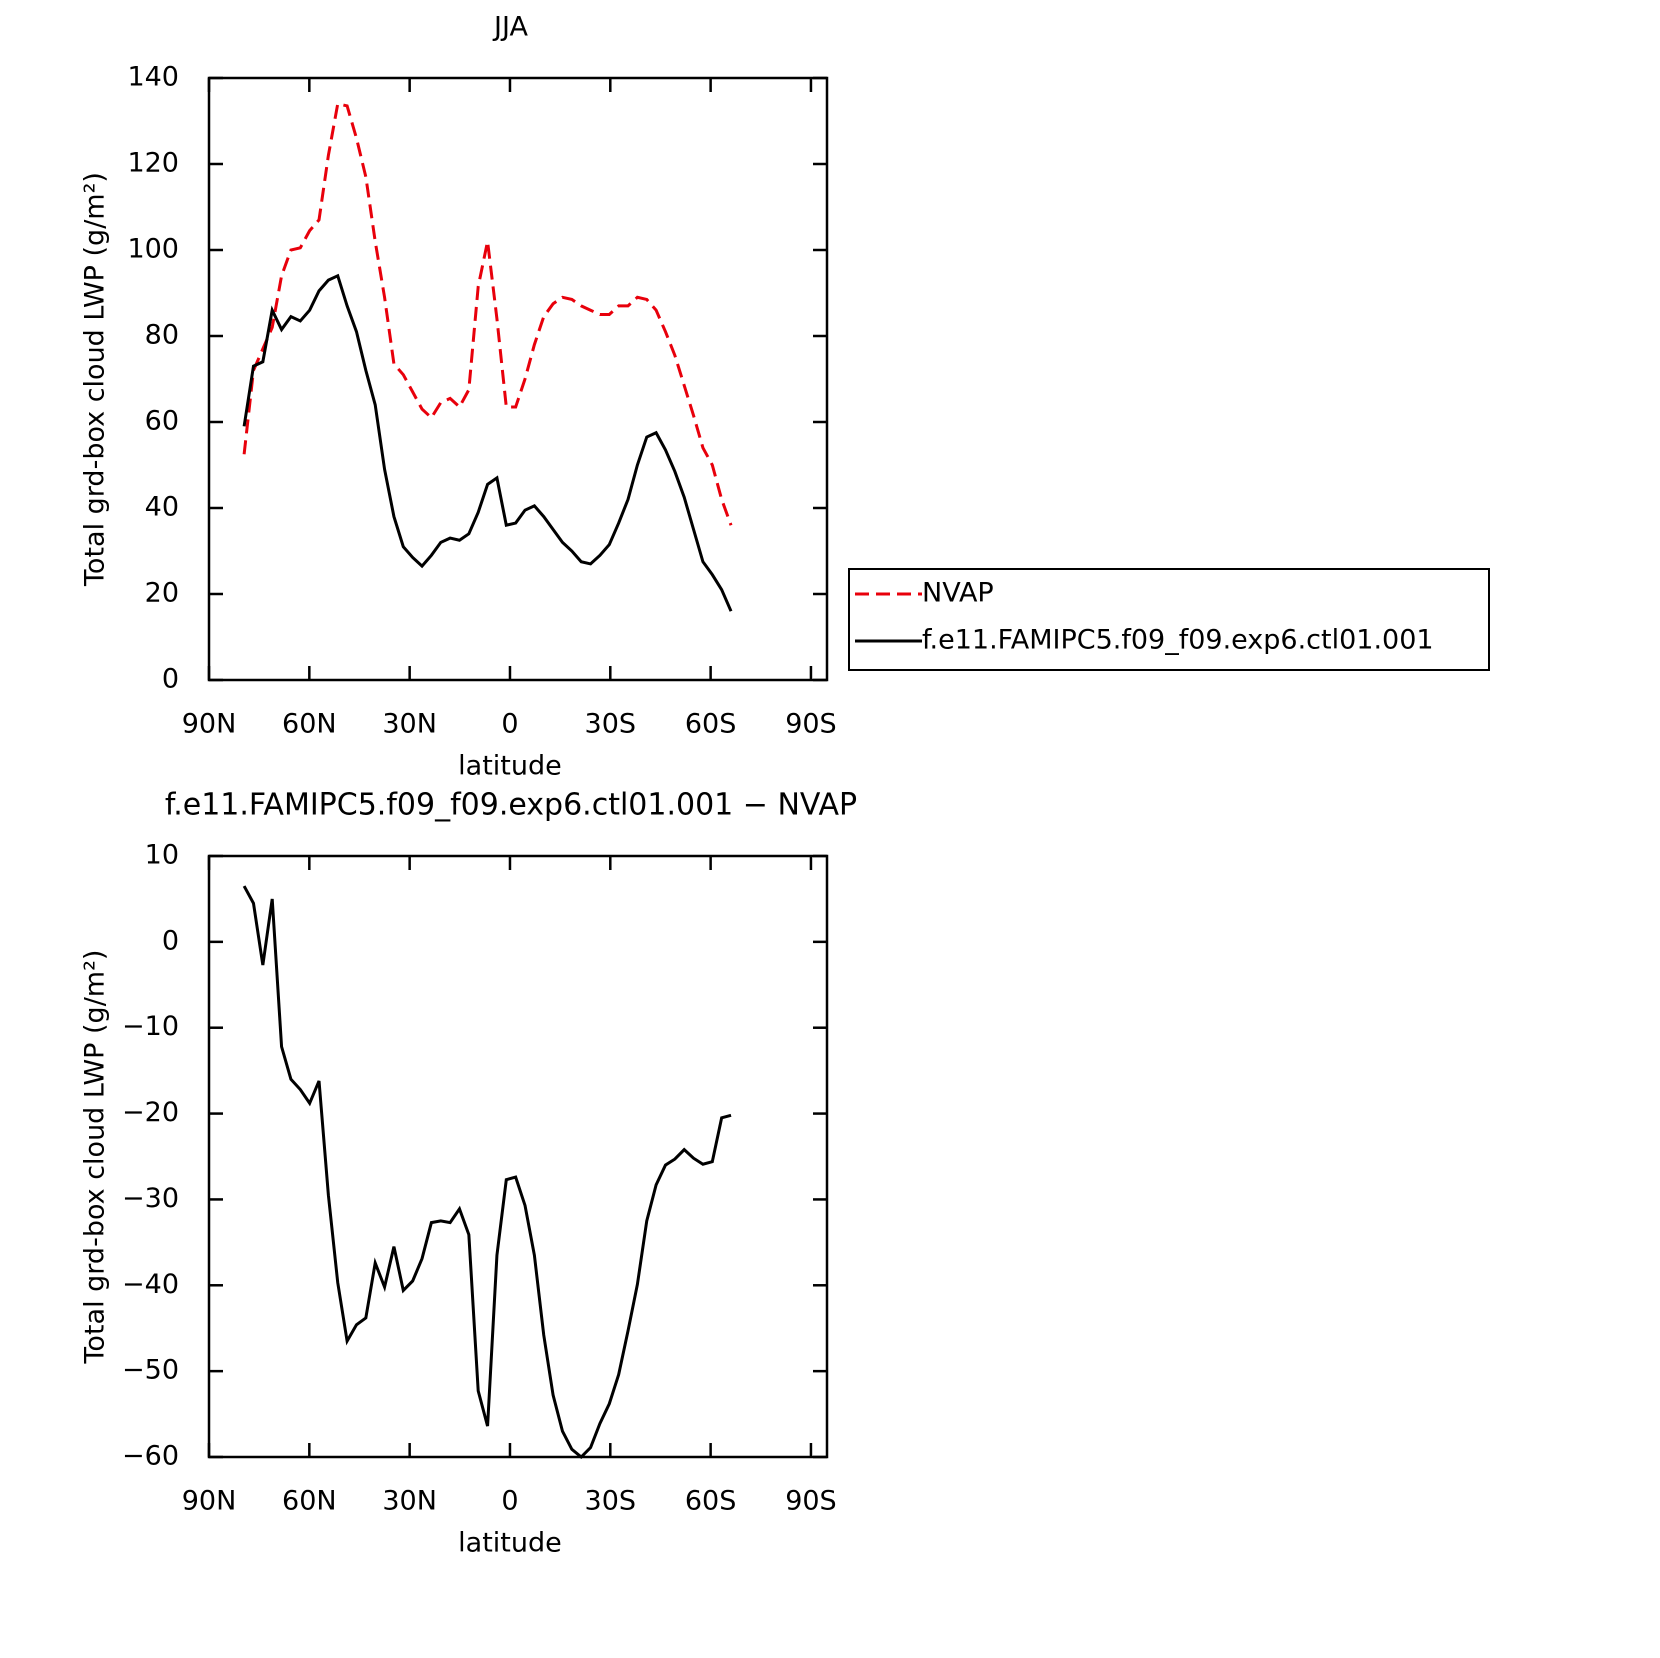  I want to click on y-tick-label: 20, so click(162, 593).